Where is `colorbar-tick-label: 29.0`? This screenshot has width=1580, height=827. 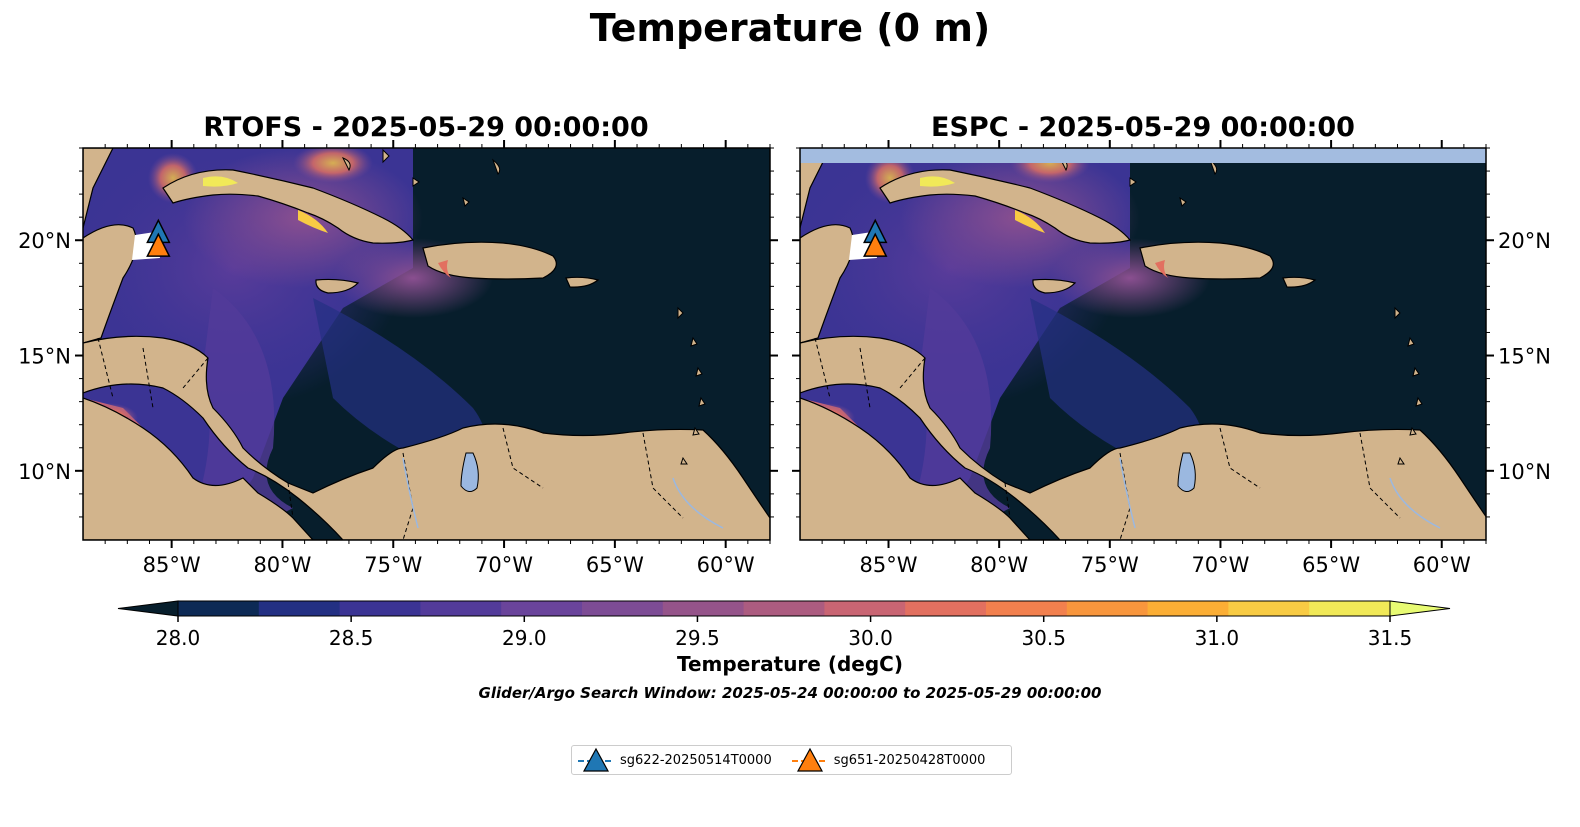 colorbar-tick-label: 29.0 is located at coordinates (524, 638).